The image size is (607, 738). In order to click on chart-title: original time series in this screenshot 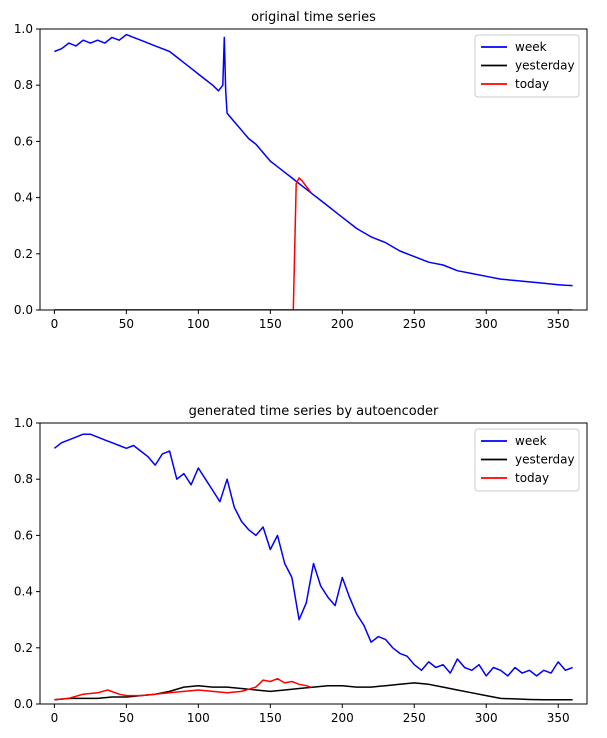, I will do `click(313, 17)`.